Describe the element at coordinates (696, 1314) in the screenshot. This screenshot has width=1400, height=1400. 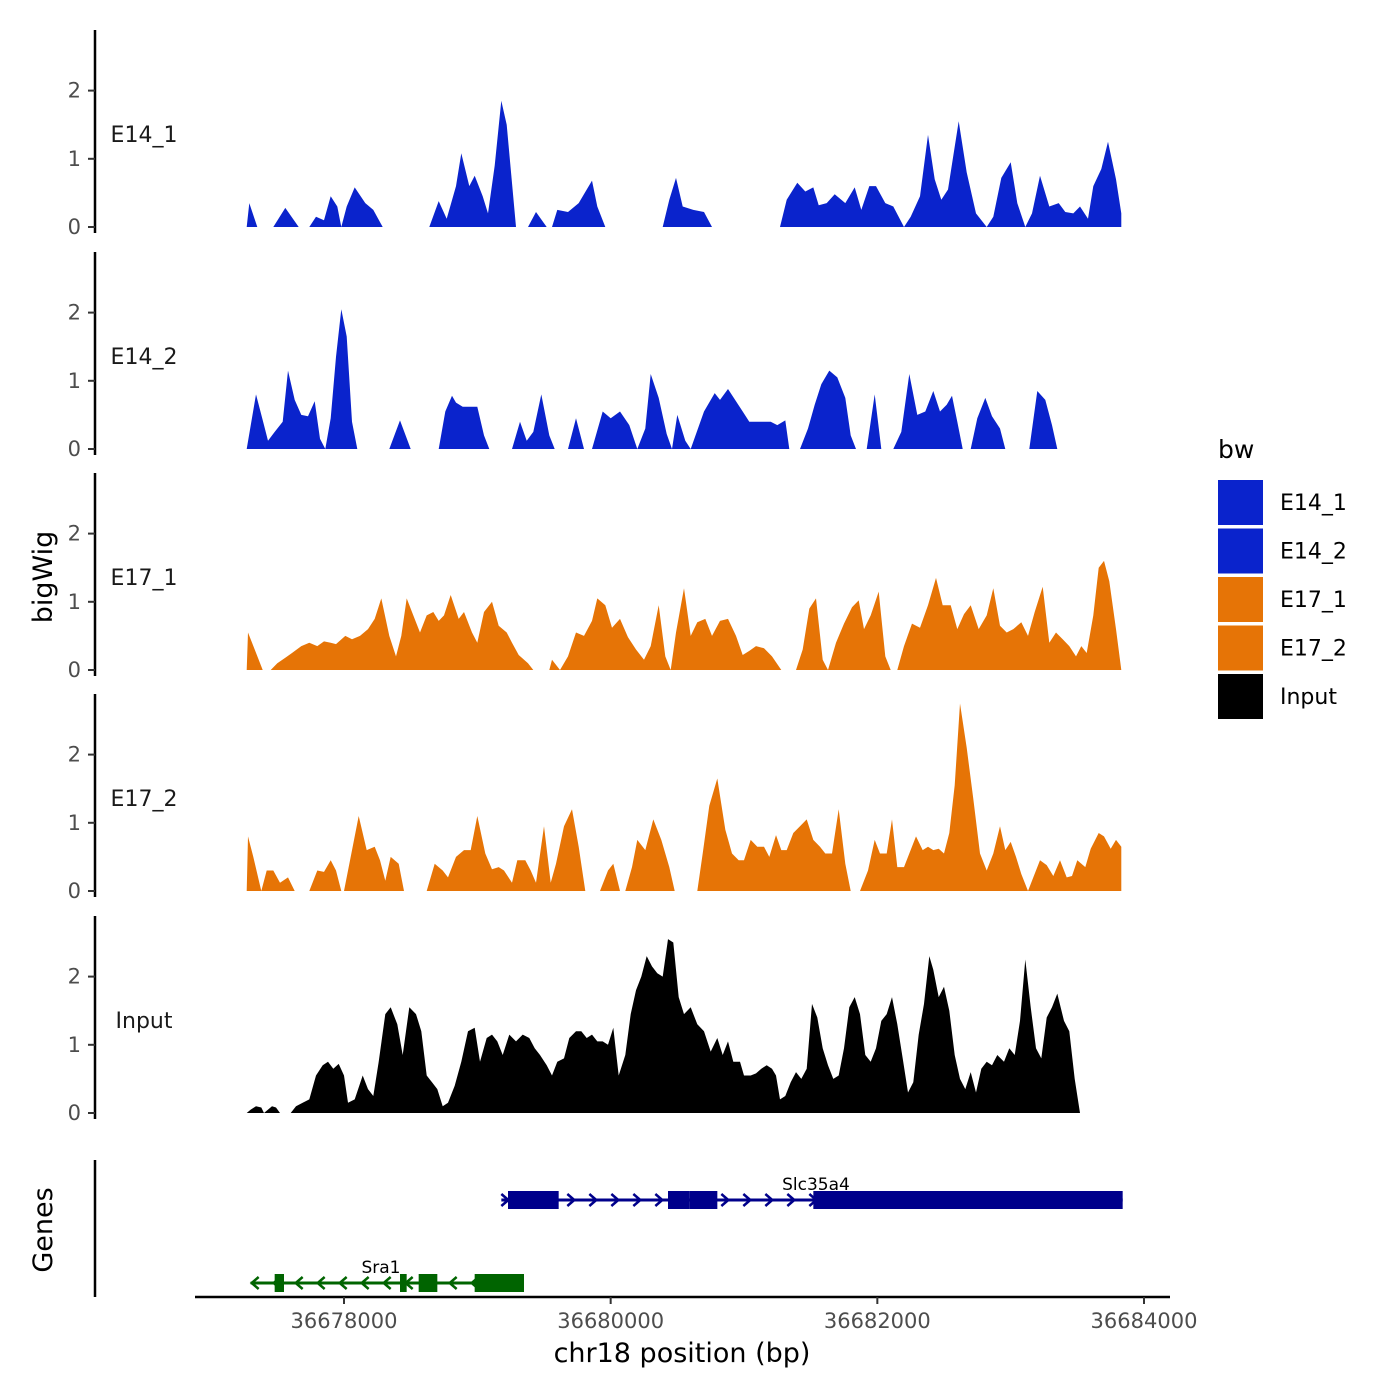
I see `x-axis: 36678000 36680000 36682000 36684000` at that location.